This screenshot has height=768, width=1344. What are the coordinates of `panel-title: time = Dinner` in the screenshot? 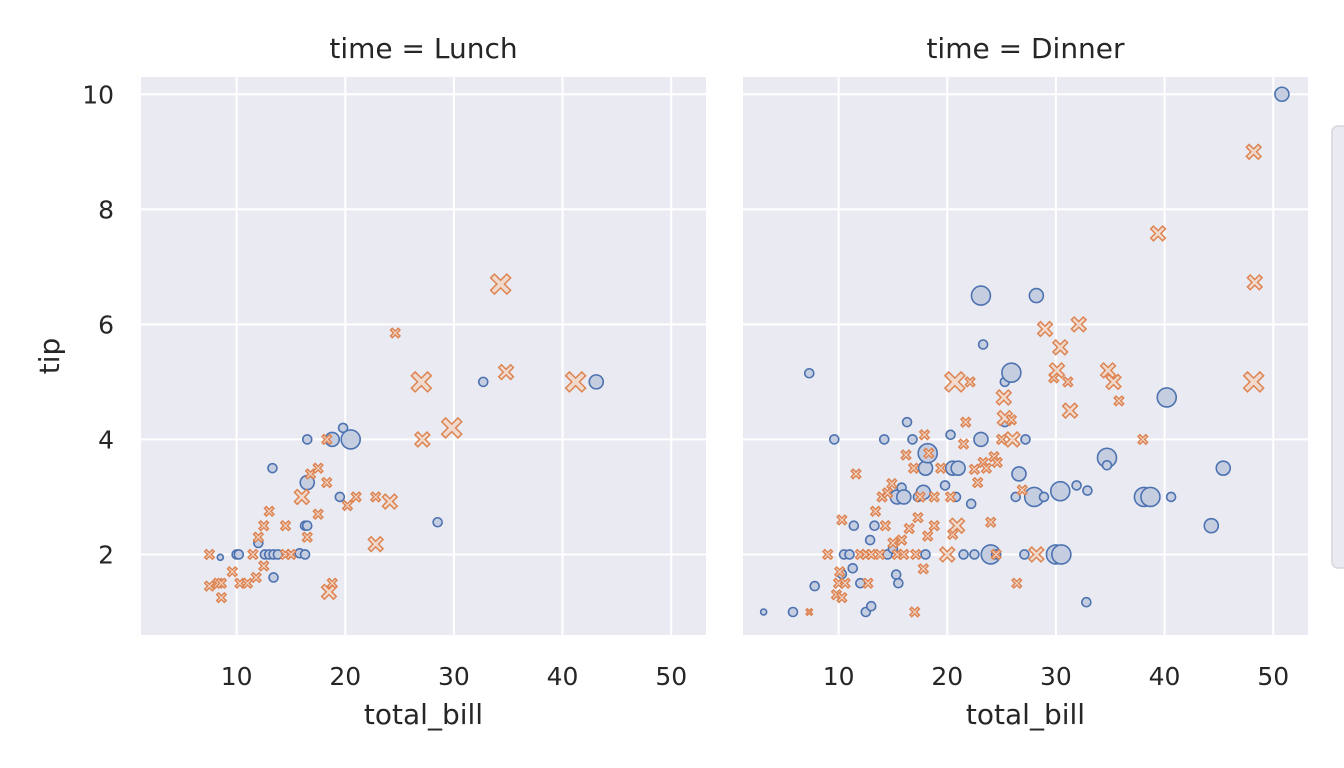 It's located at (1025, 48).